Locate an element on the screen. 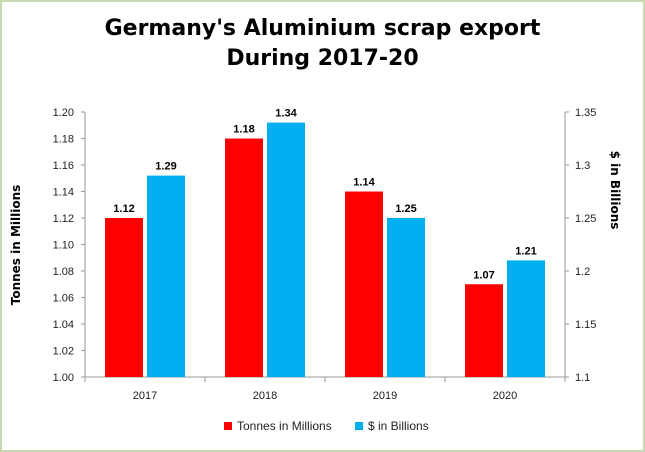 The image size is (645, 452). legend: Tonnes in Millions $ in Billions is located at coordinates (326, 426).